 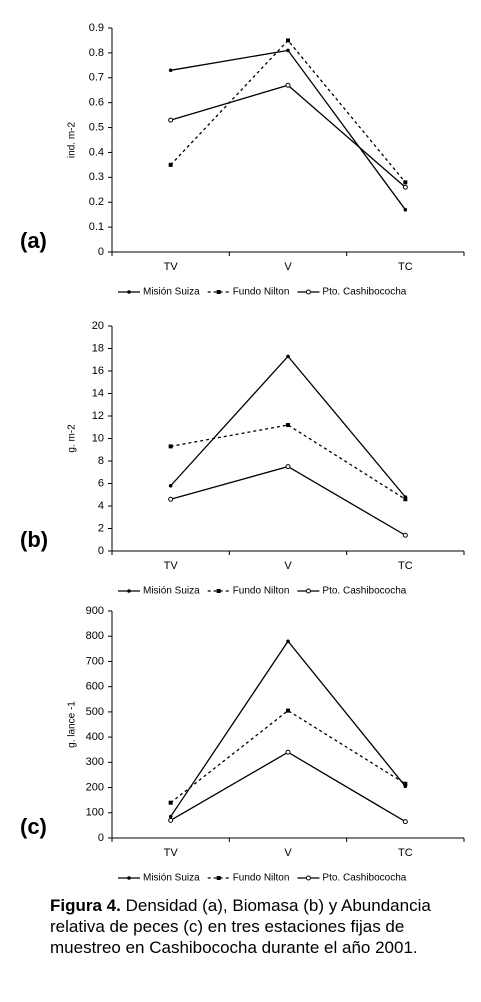 I want to click on y-tick-label: 200, so click(x=95, y=787).